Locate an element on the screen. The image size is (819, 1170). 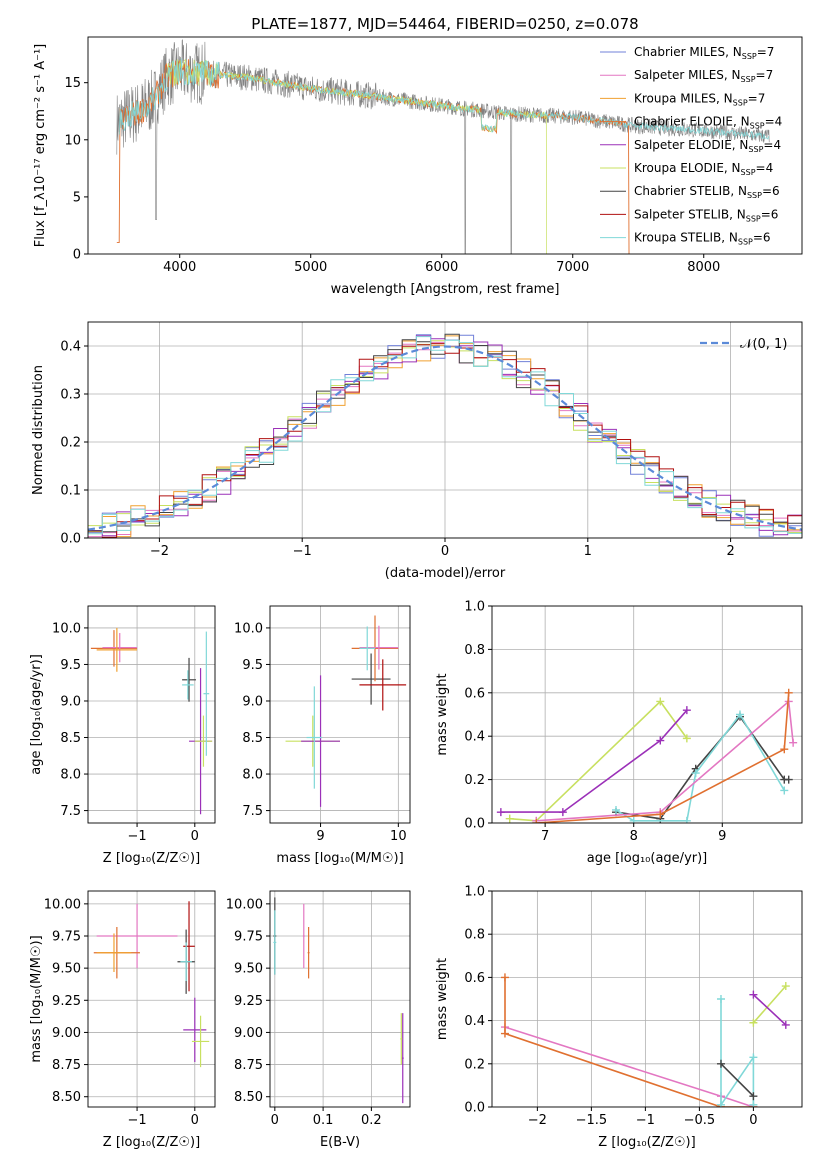
x-tick-label: 0 is located at coordinates (195, 1120).